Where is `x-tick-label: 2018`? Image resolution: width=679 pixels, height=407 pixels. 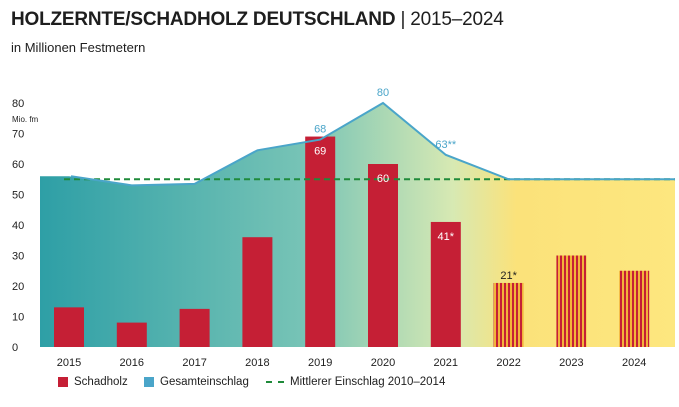 x-tick-label: 2018 is located at coordinates (257, 363).